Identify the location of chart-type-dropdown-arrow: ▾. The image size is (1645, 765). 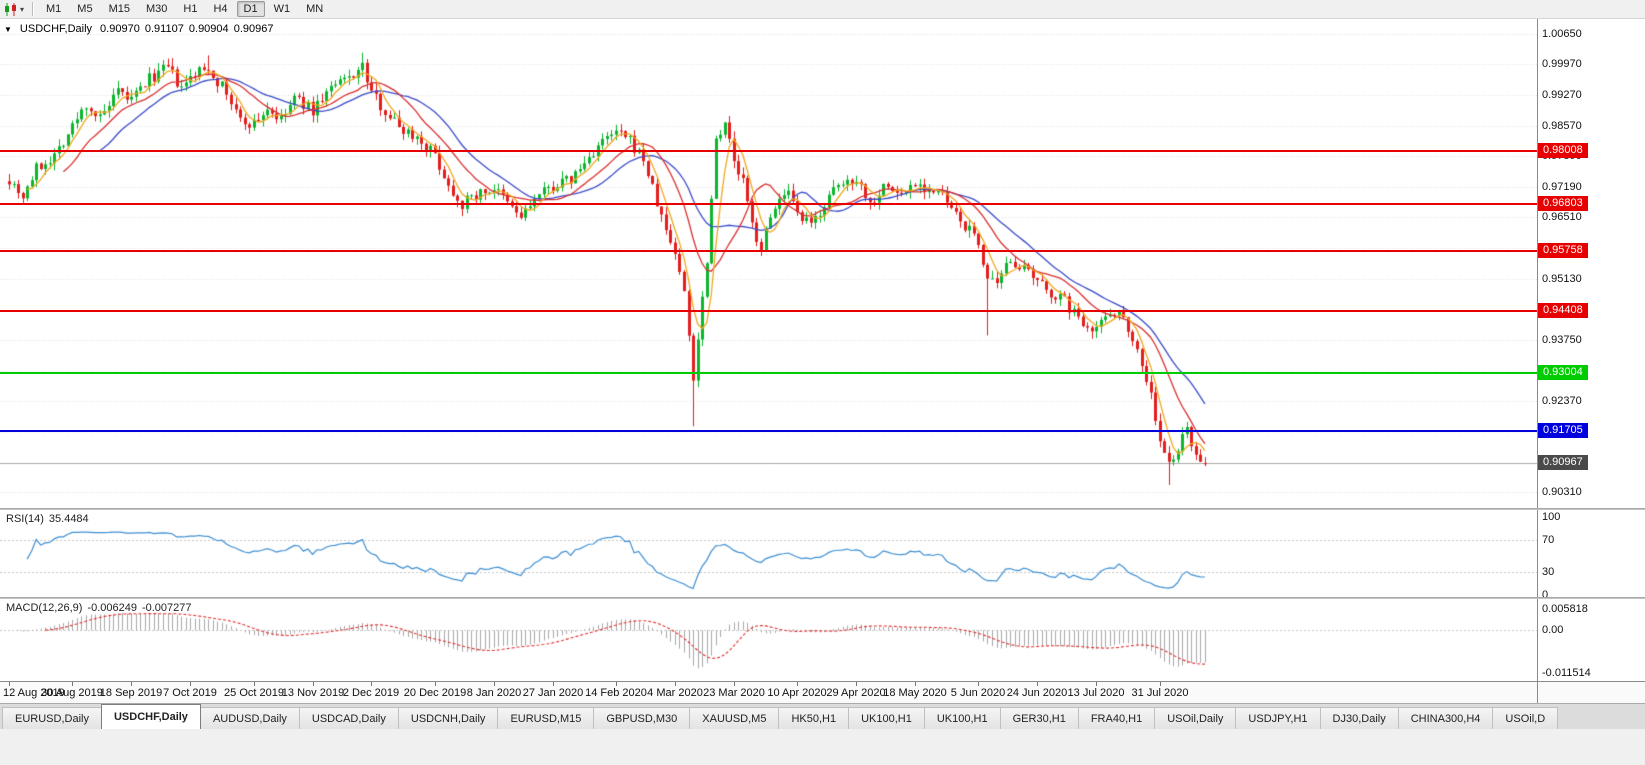
(22, 9).